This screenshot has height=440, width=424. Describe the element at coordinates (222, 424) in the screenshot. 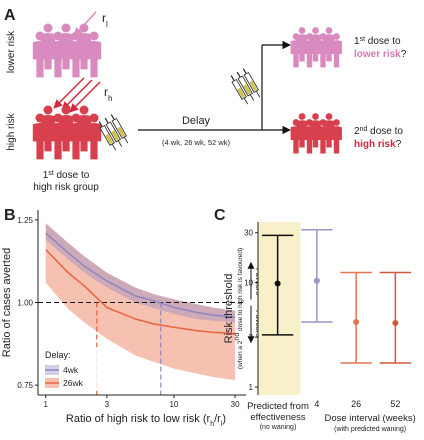

I see `x-axis-label-part: l` at that location.